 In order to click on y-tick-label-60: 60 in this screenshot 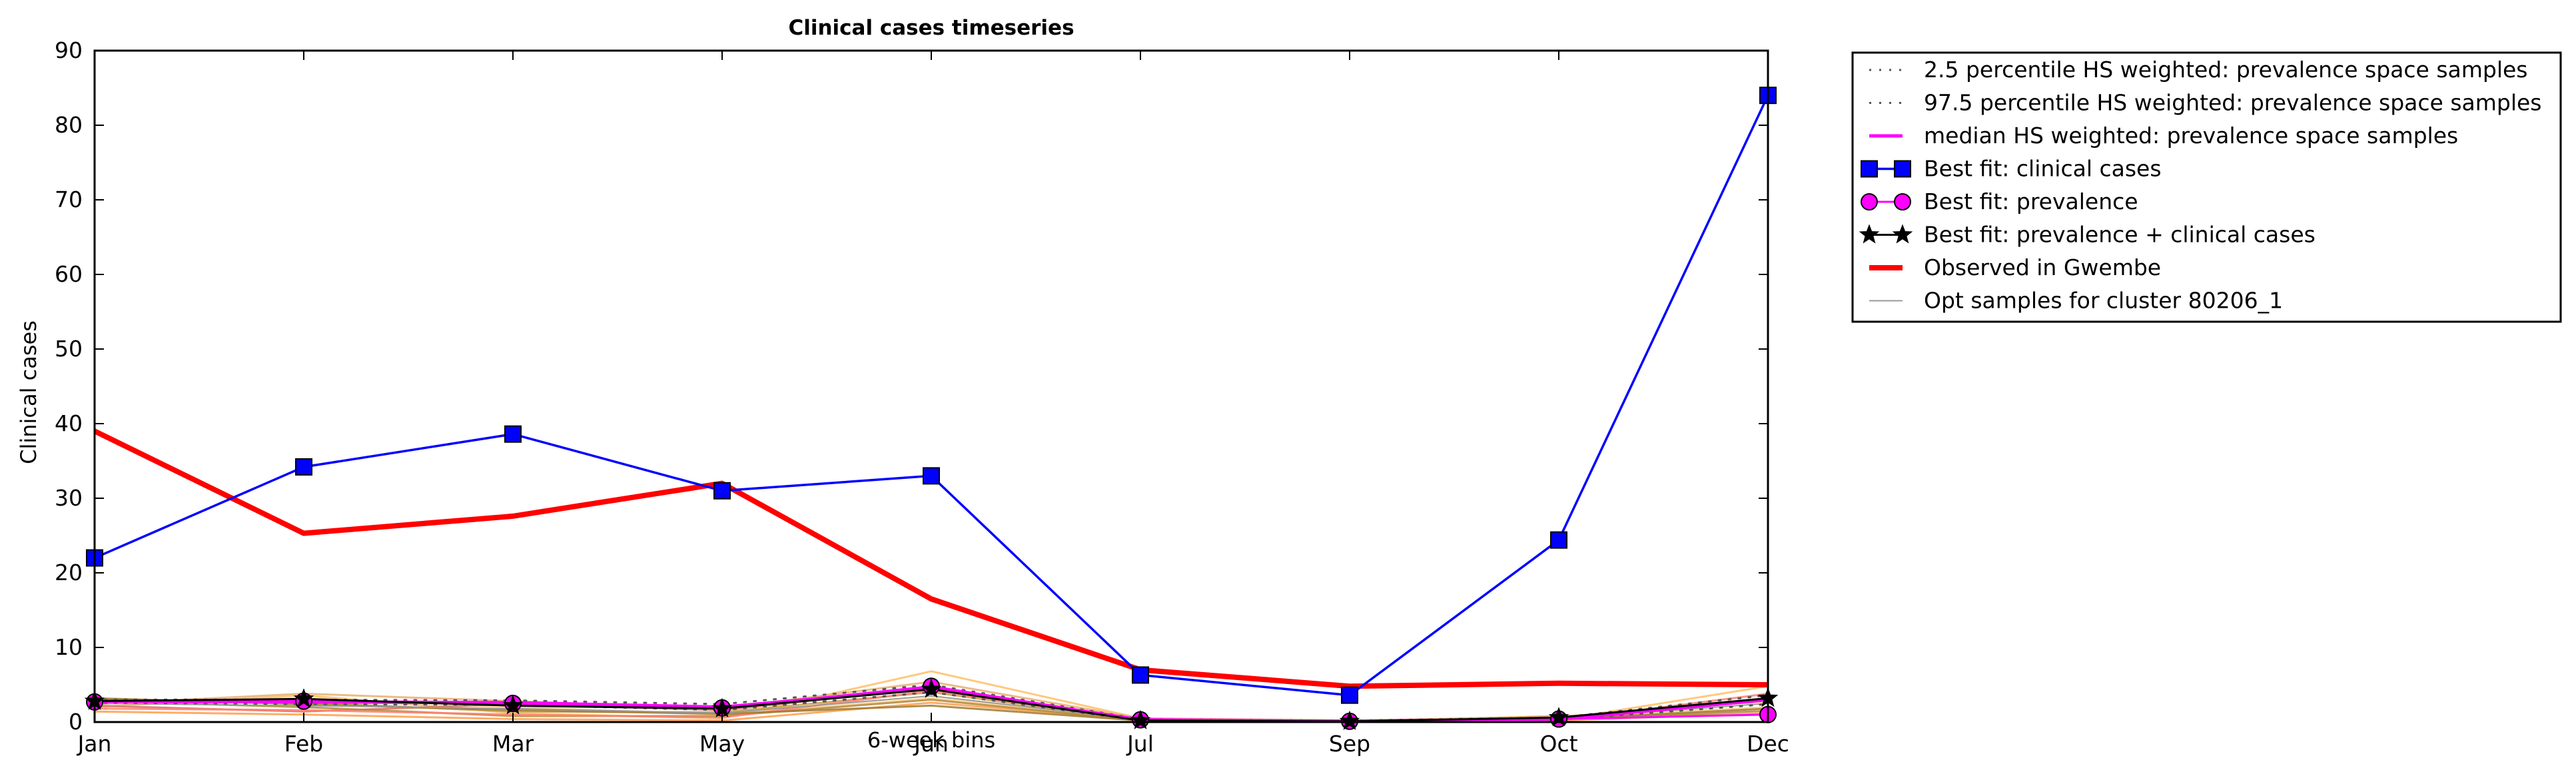, I will do `click(69, 274)`.